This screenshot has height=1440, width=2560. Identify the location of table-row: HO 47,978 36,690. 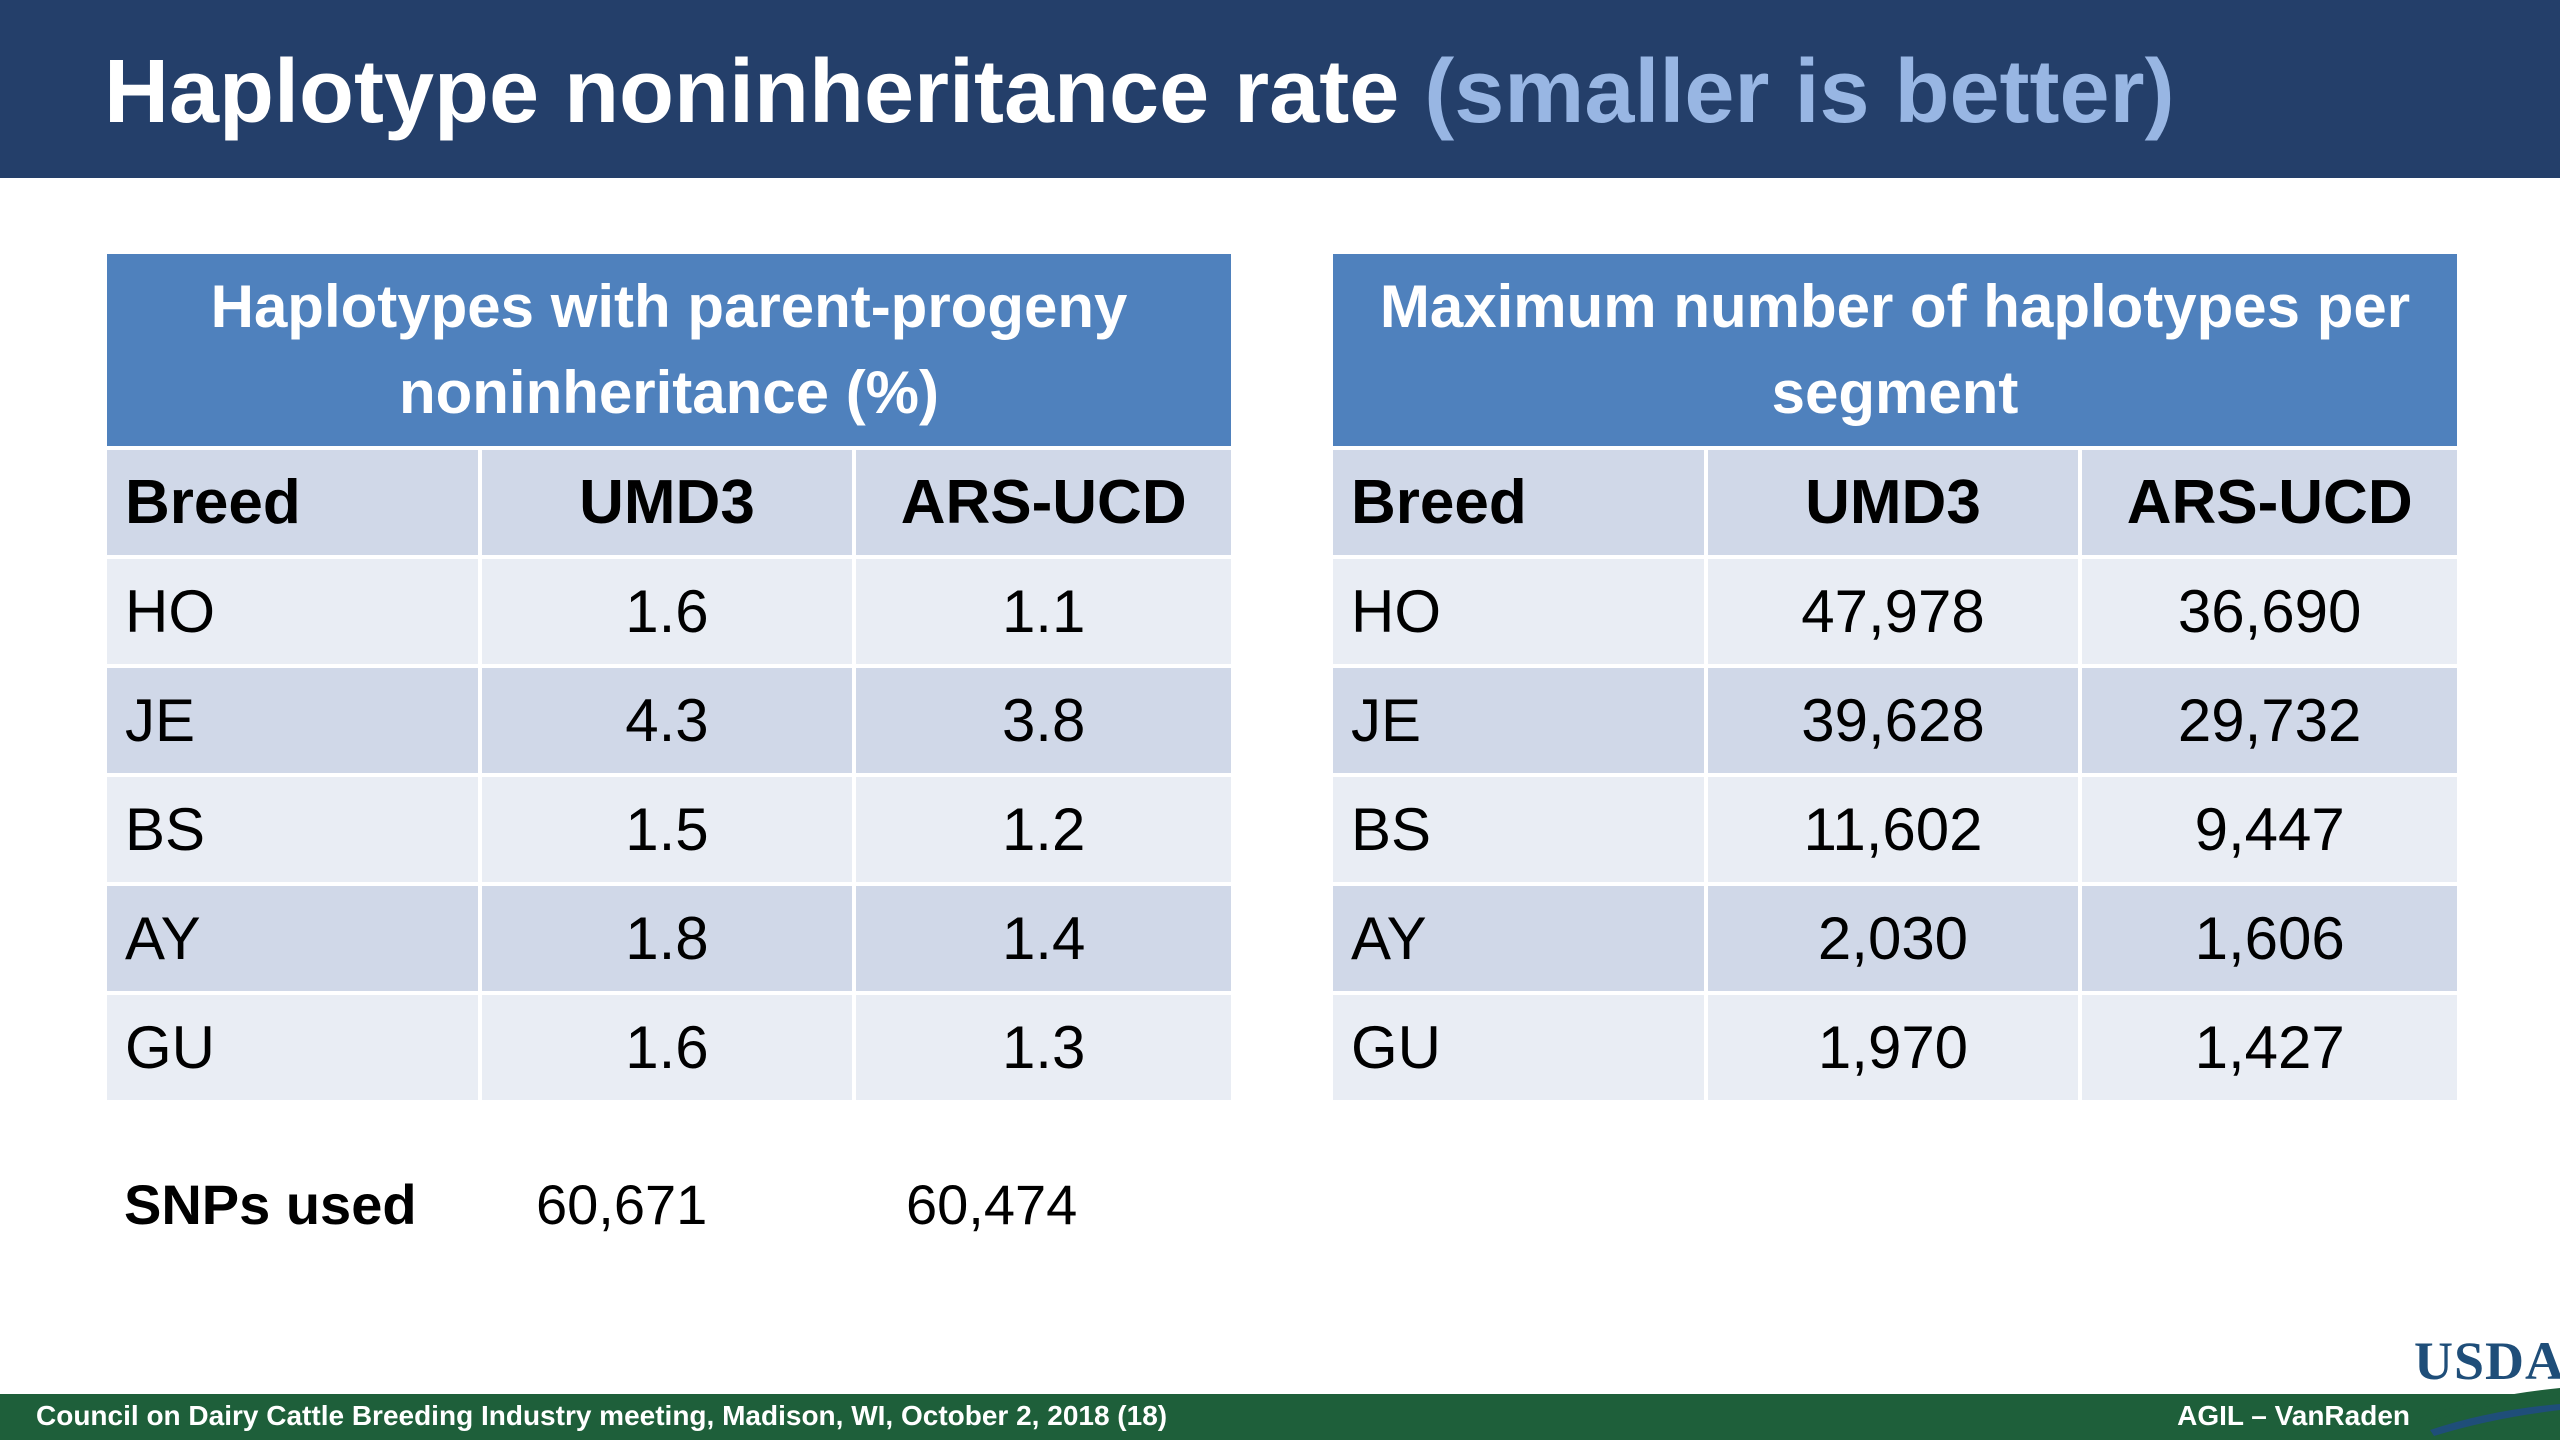
(1895, 611).